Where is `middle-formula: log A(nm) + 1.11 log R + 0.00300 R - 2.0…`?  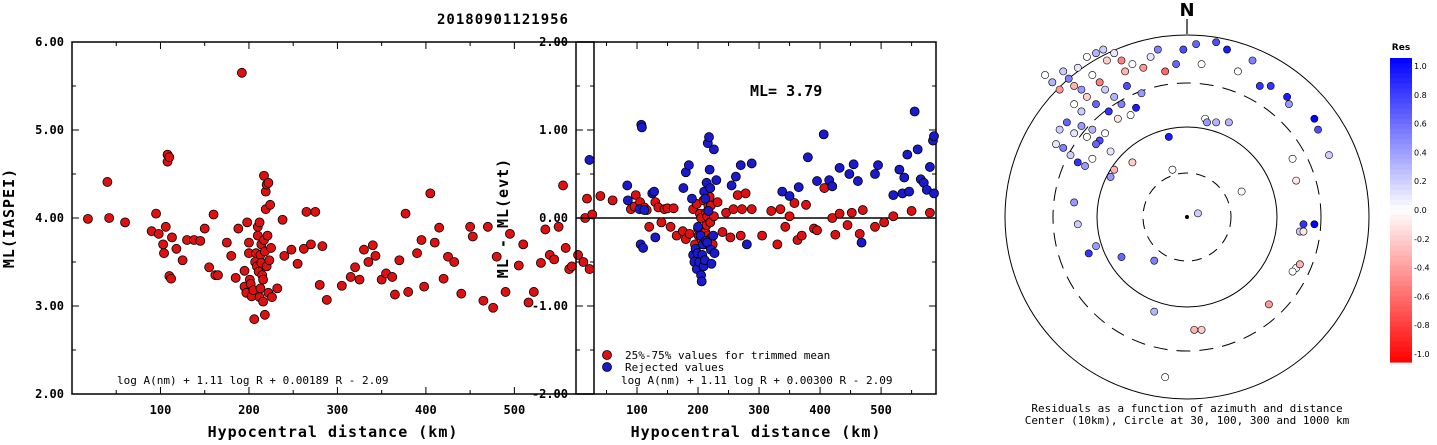 middle-formula: log A(nm) + 1.11 log R + 0.00300 R - 2.0… is located at coordinates (757, 380).